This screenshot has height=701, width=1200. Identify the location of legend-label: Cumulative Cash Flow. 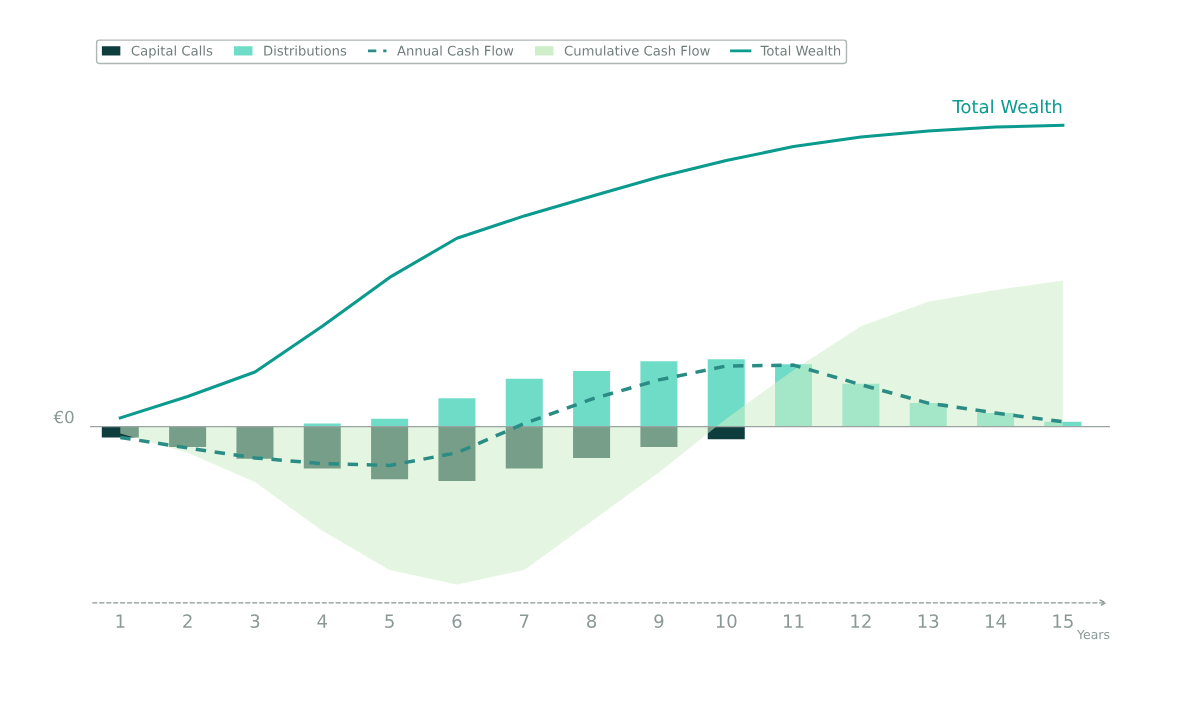
(637, 50).